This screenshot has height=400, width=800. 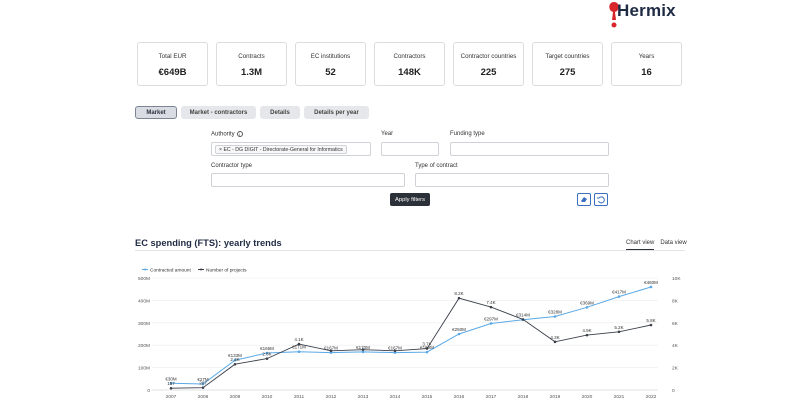 What do you see at coordinates (675, 301) in the screenshot?
I see `y-right-tick-label: 8K` at bounding box center [675, 301].